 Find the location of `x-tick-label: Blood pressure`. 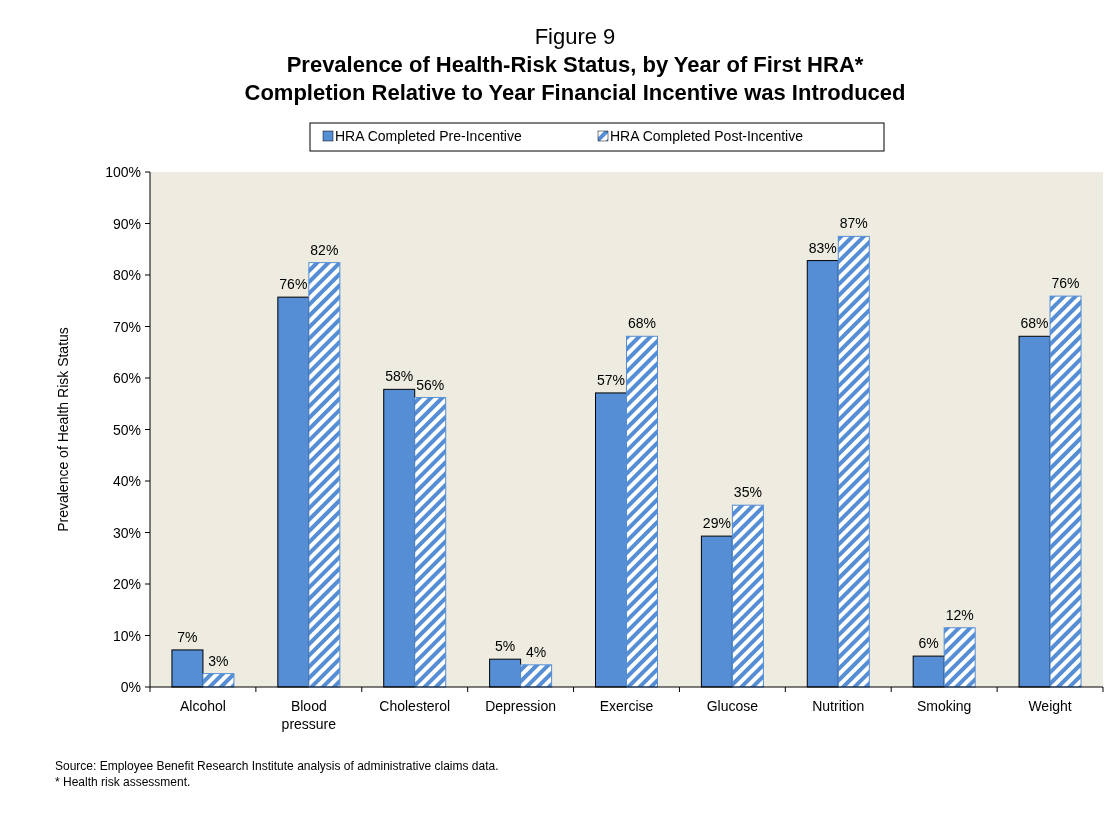

x-tick-label: Blood pressure is located at coordinates (309, 715).